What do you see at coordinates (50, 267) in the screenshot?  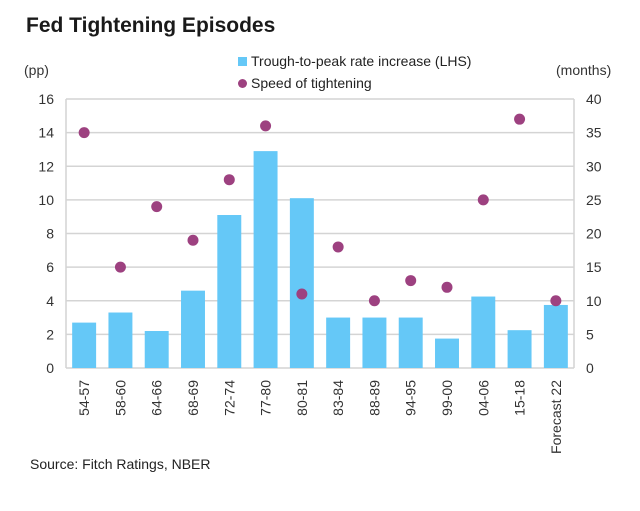 I see `left-axis-tick-label: 6` at bounding box center [50, 267].